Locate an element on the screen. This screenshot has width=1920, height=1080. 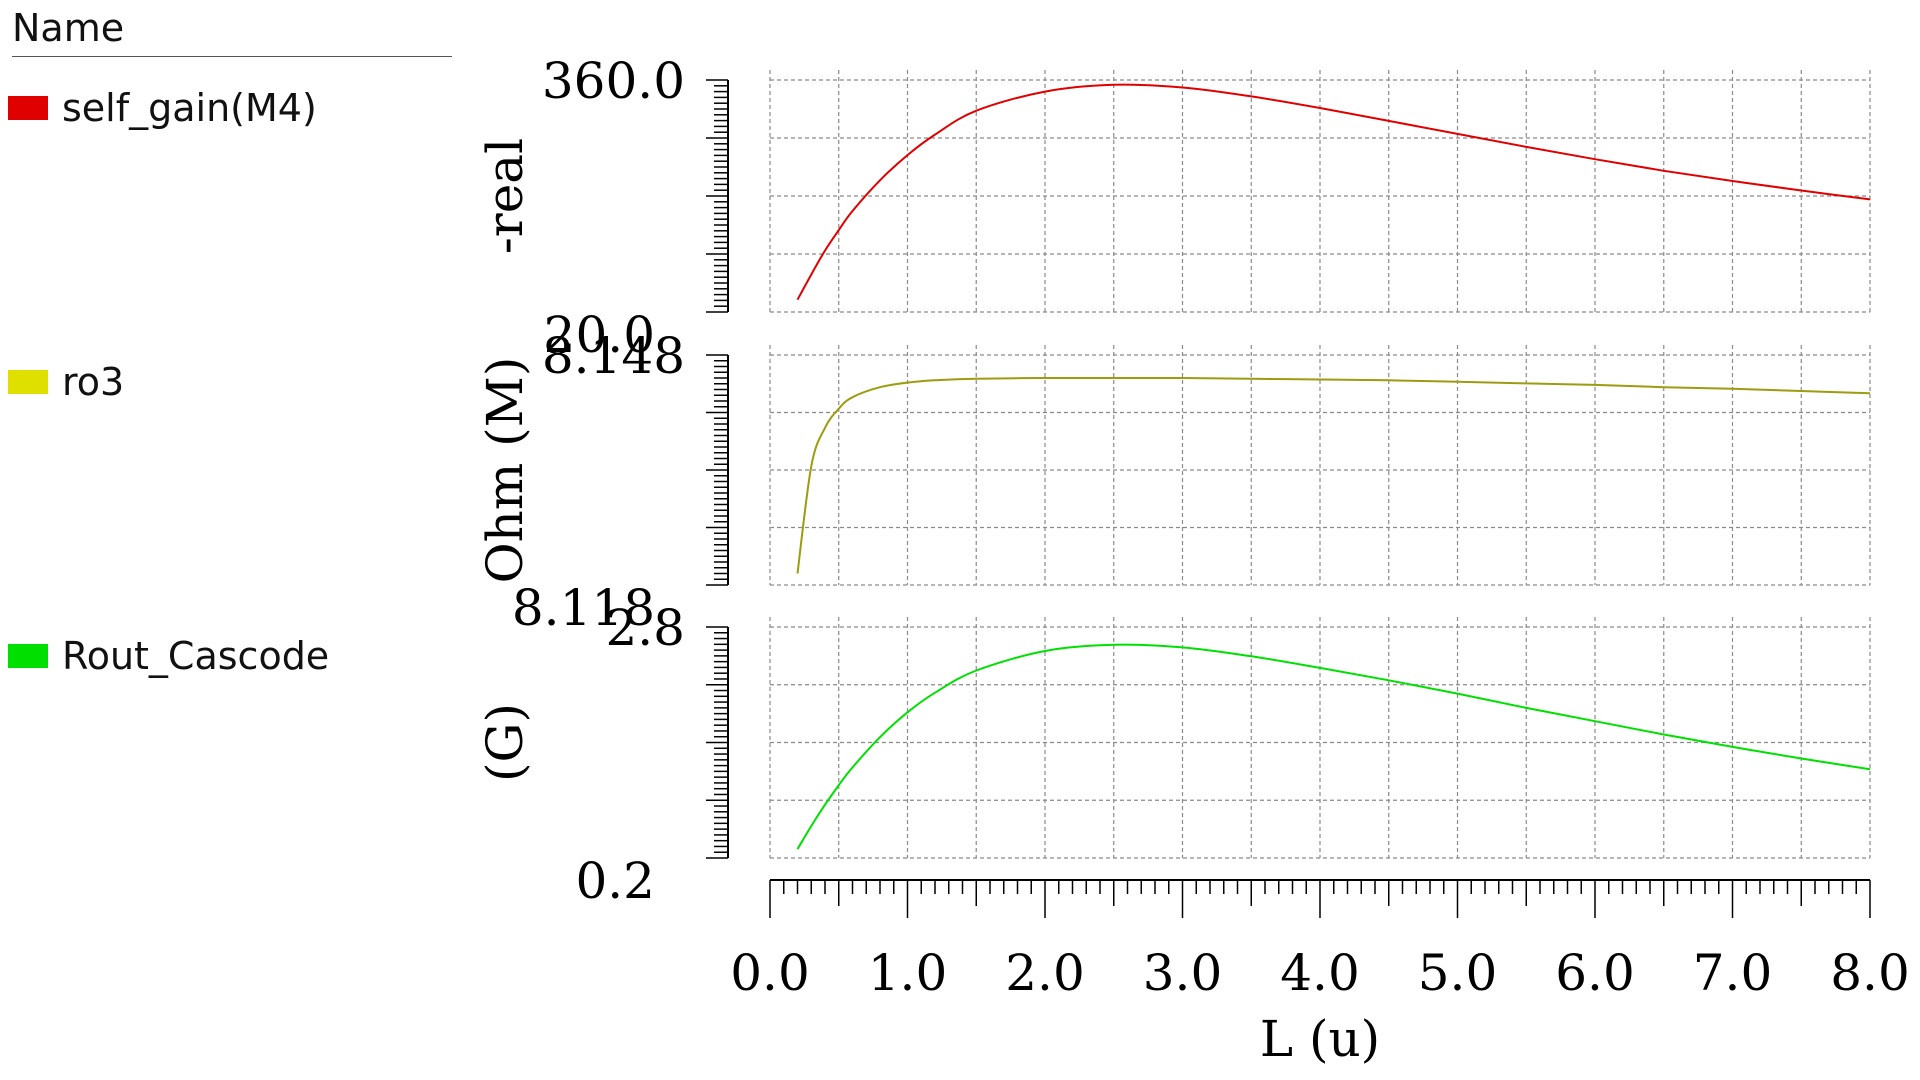
legend-swatch-self-gain is located at coordinates (28, 108).